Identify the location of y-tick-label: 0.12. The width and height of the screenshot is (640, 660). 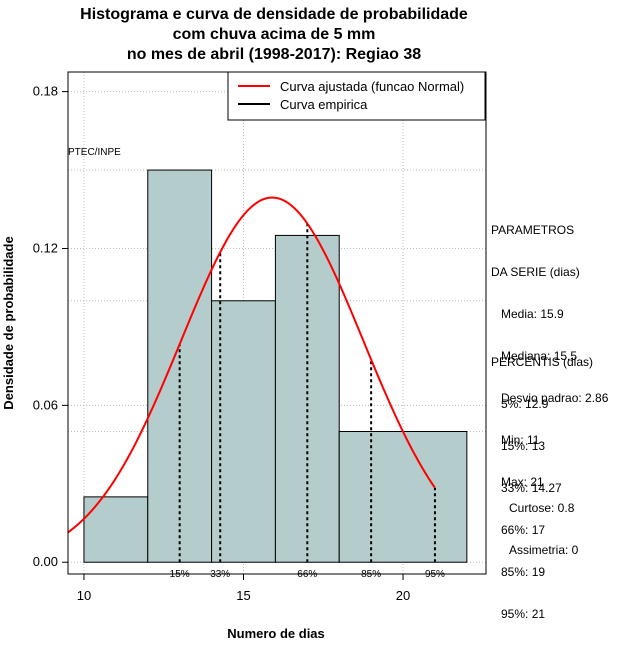
(45, 247).